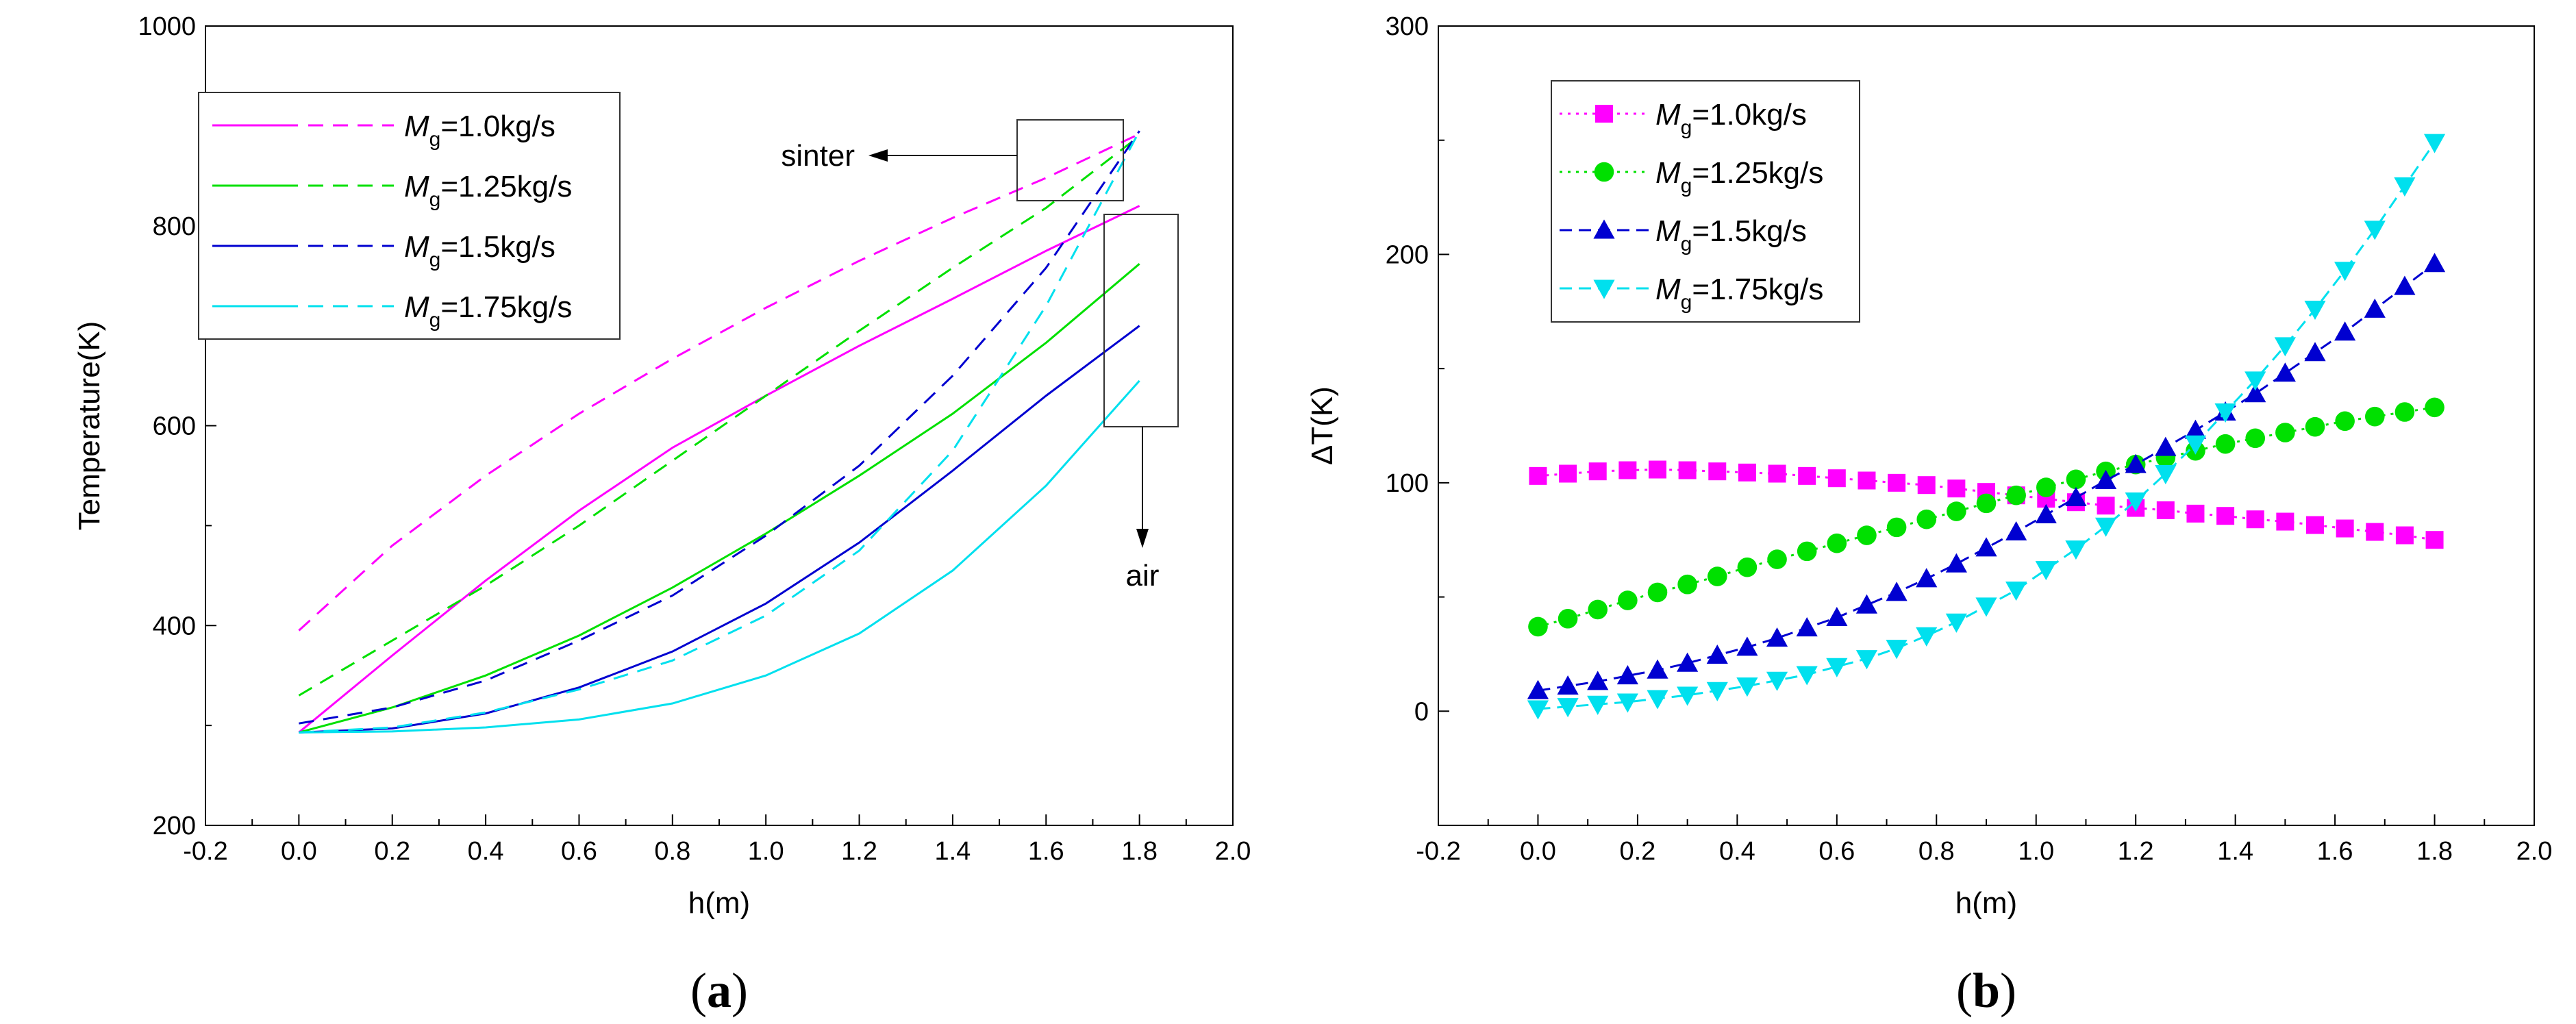 This screenshot has height=1024, width=2576. What do you see at coordinates (2136, 851) in the screenshot?
I see `b-x-tick-label: 1.2` at bounding box center [2136, 851].